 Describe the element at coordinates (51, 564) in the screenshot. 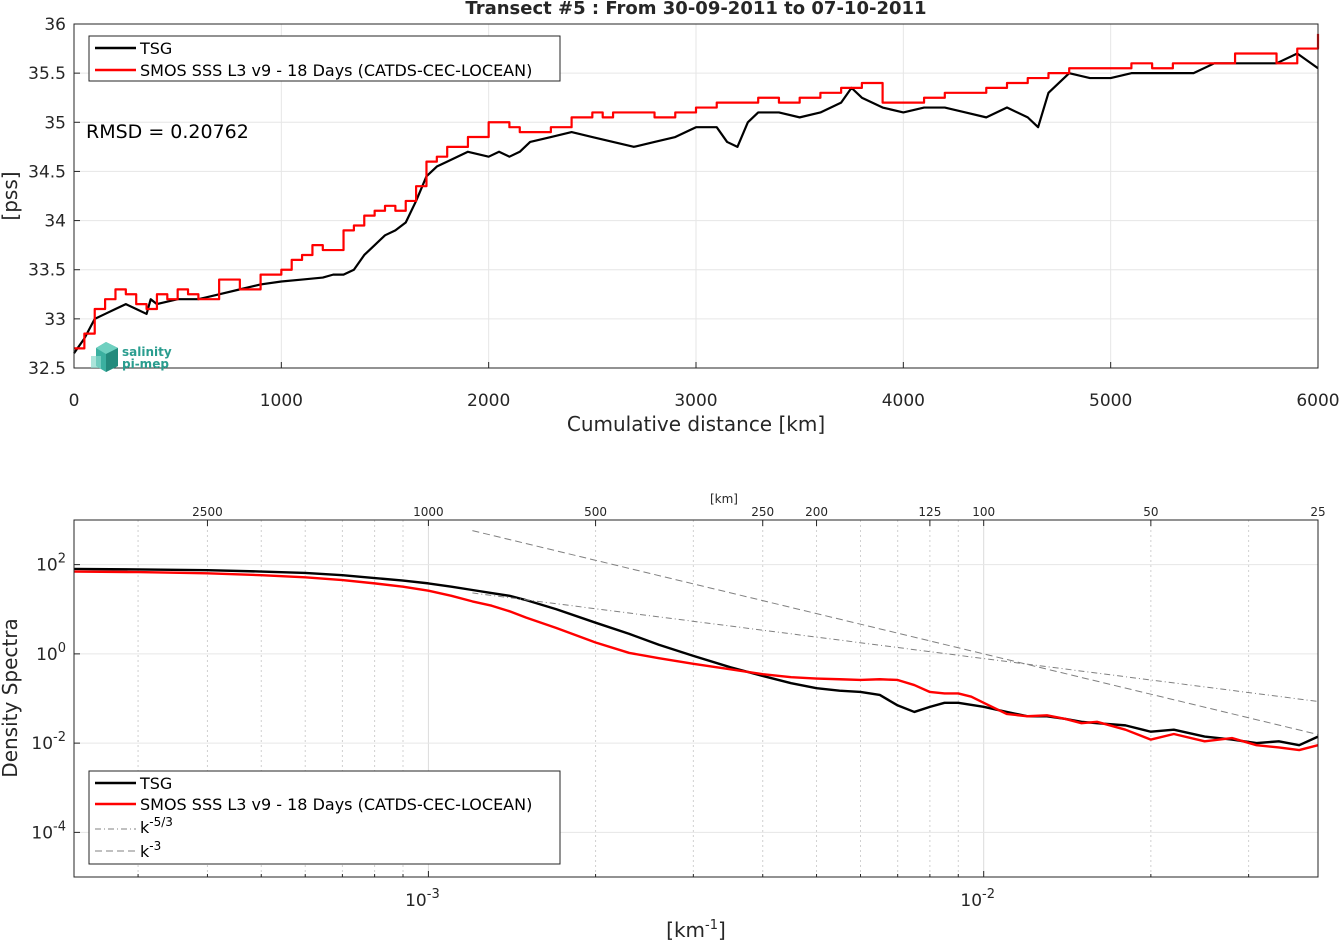

I see `bottom-y-tick-label: 10²` at that location.